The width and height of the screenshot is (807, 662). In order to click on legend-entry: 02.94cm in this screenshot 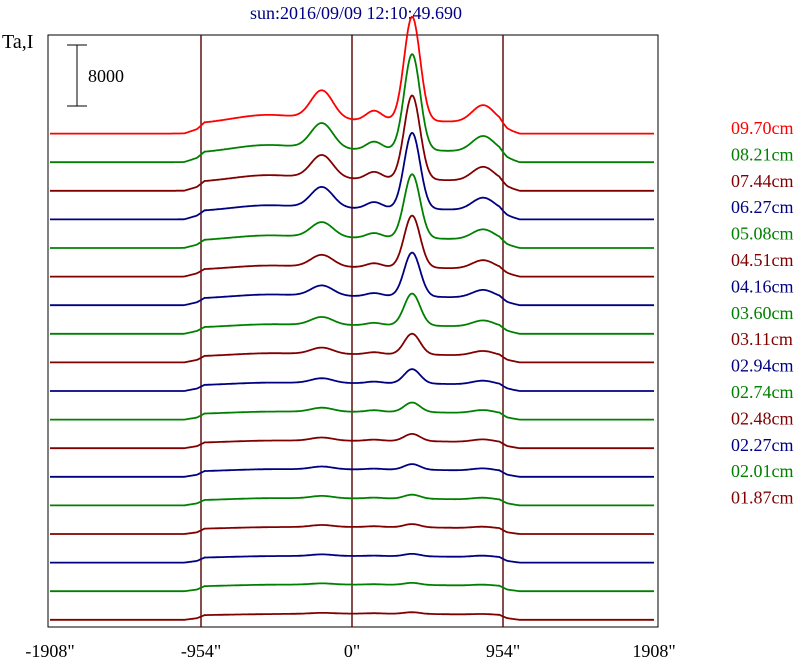, I will do `click(762, 366)`.